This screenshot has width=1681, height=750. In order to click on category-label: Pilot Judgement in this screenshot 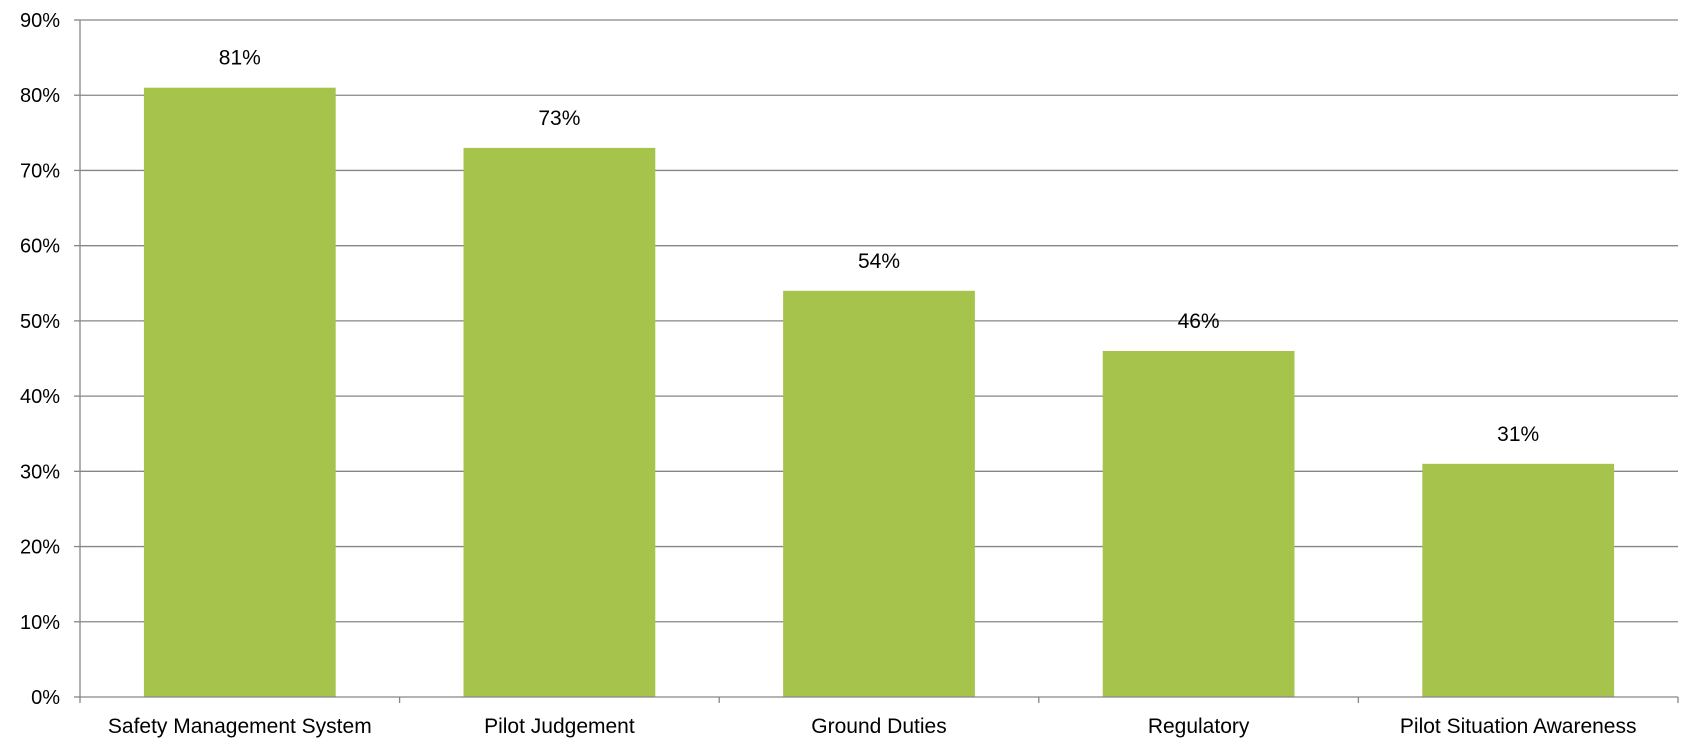, I will do `click(559, 726)`.